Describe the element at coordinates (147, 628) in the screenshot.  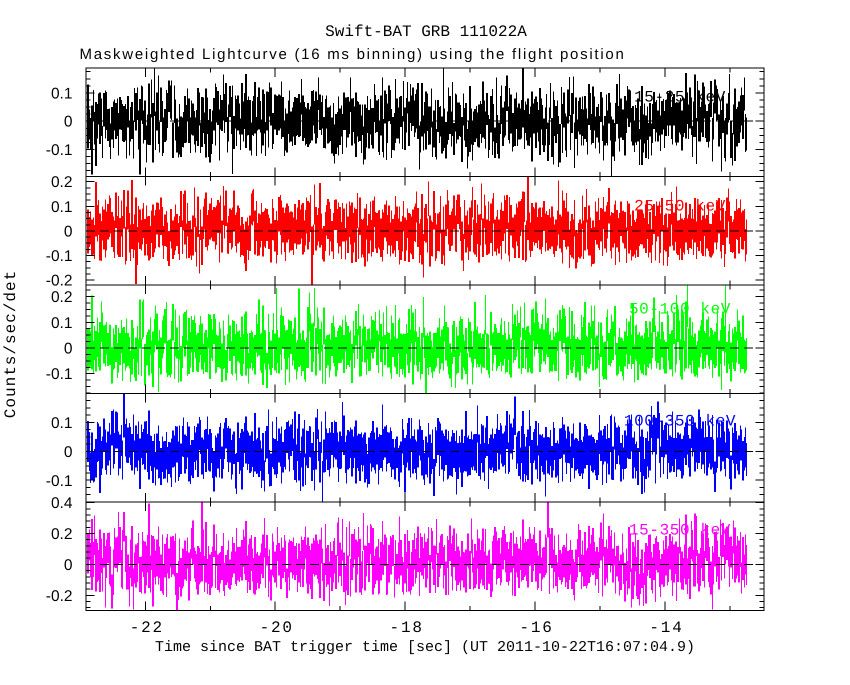
I see `svg-text: -22` at that location.